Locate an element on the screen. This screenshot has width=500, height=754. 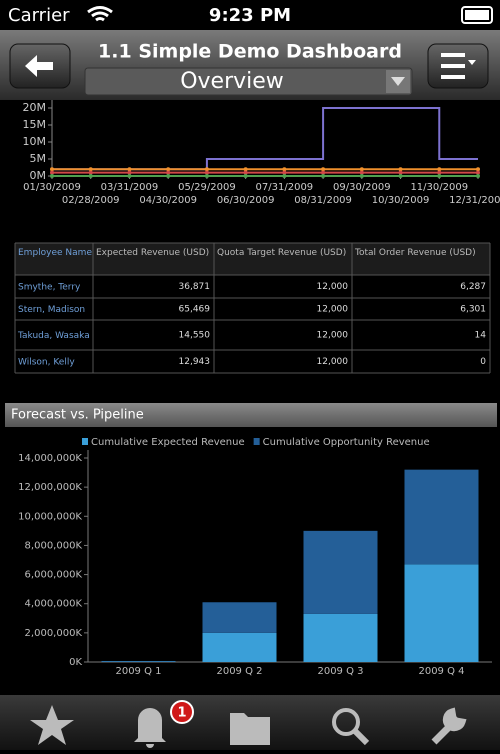
x-tick-label: 05/29/2009 is located at coordinates (207, 187).